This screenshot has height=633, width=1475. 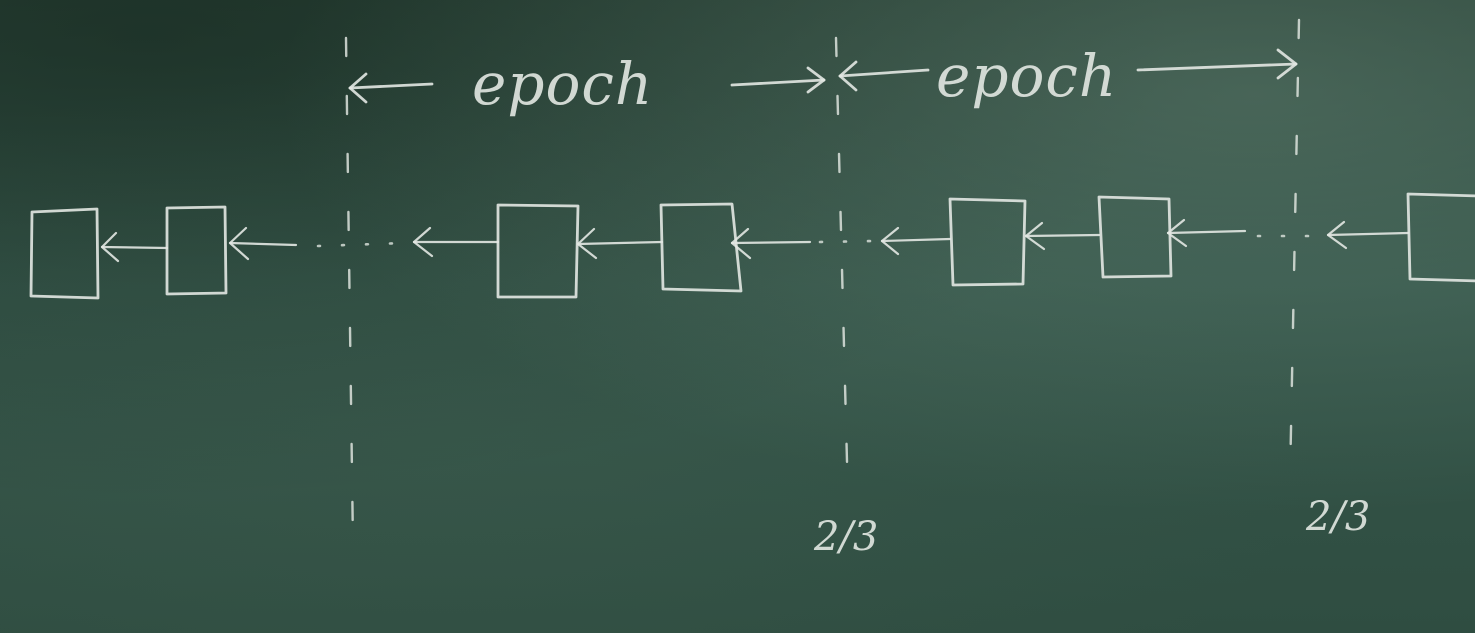 What do you see at coordinates (845, 537) in the screenshot?
I see `threshold-label-1: 2/3` at bounding box center [845, 537].